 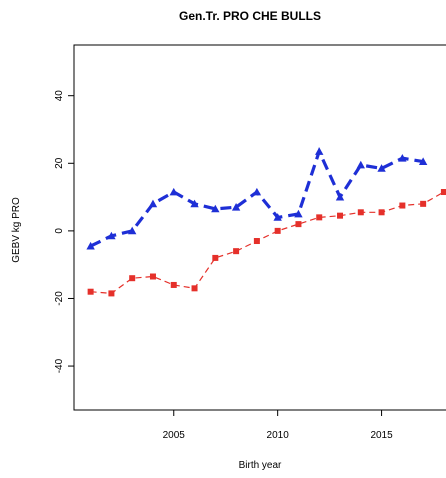 What do you see at coordinates (16, 230) in the screenshot?
I see `y-axis-label: GEBV kg PRO` at bounding box center [16, 230].